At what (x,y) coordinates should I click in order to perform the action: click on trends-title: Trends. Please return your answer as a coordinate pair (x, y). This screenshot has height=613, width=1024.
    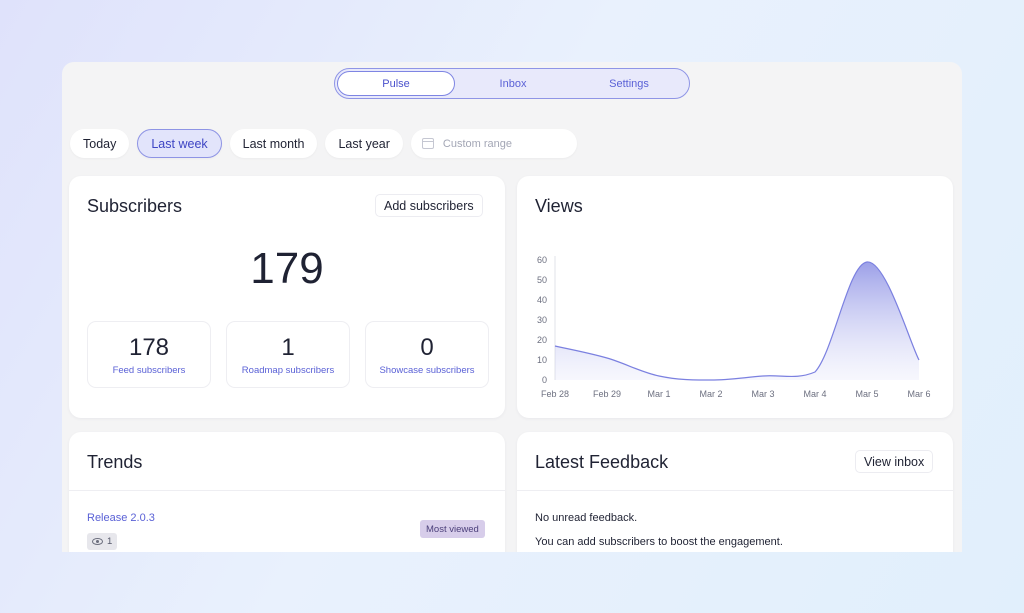
    Looking at the image, I should click on (115, 462).